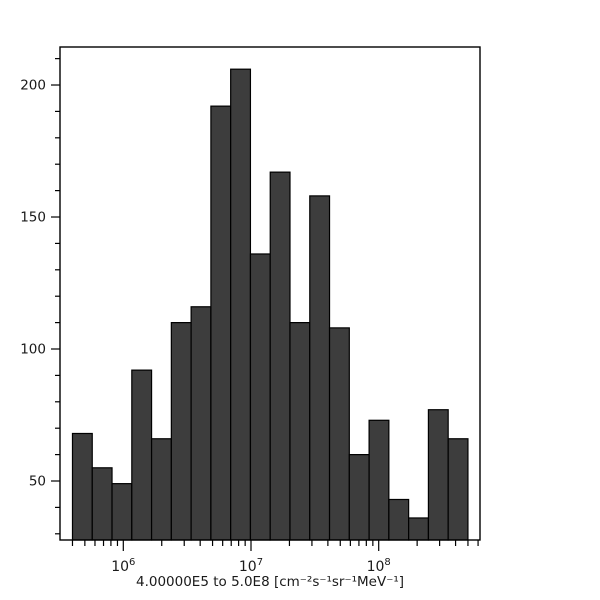  I want to click on y-tick-label: 200, so click(33, 86).